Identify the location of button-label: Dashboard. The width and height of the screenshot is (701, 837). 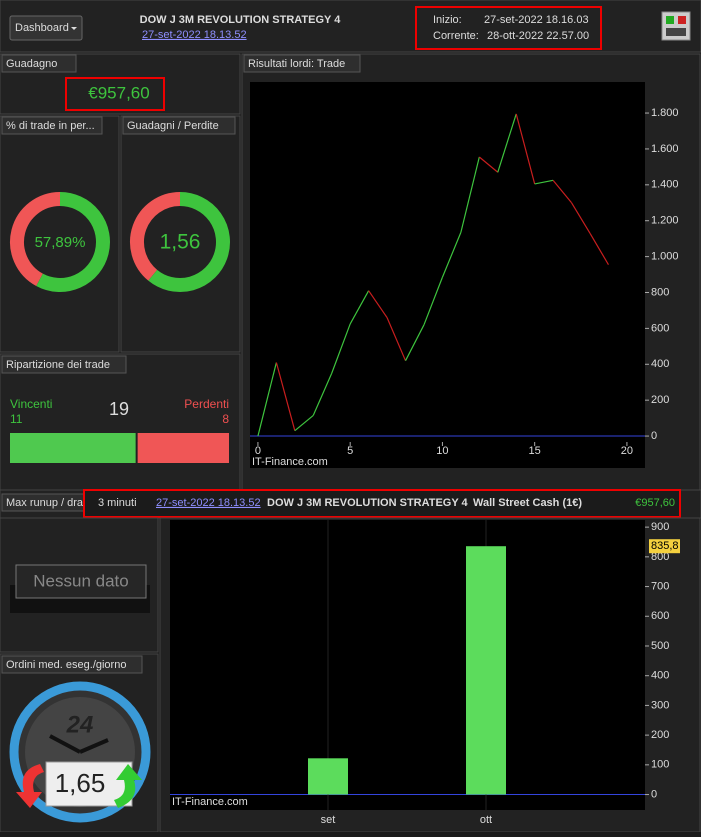
(42, 28).